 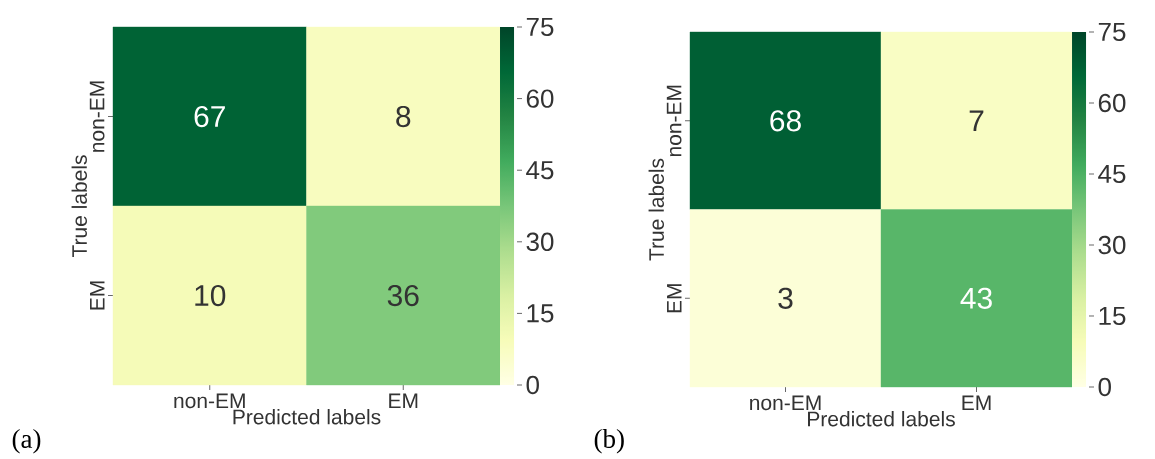 I want to click on data-label: 10, so click(x=210, y=295).